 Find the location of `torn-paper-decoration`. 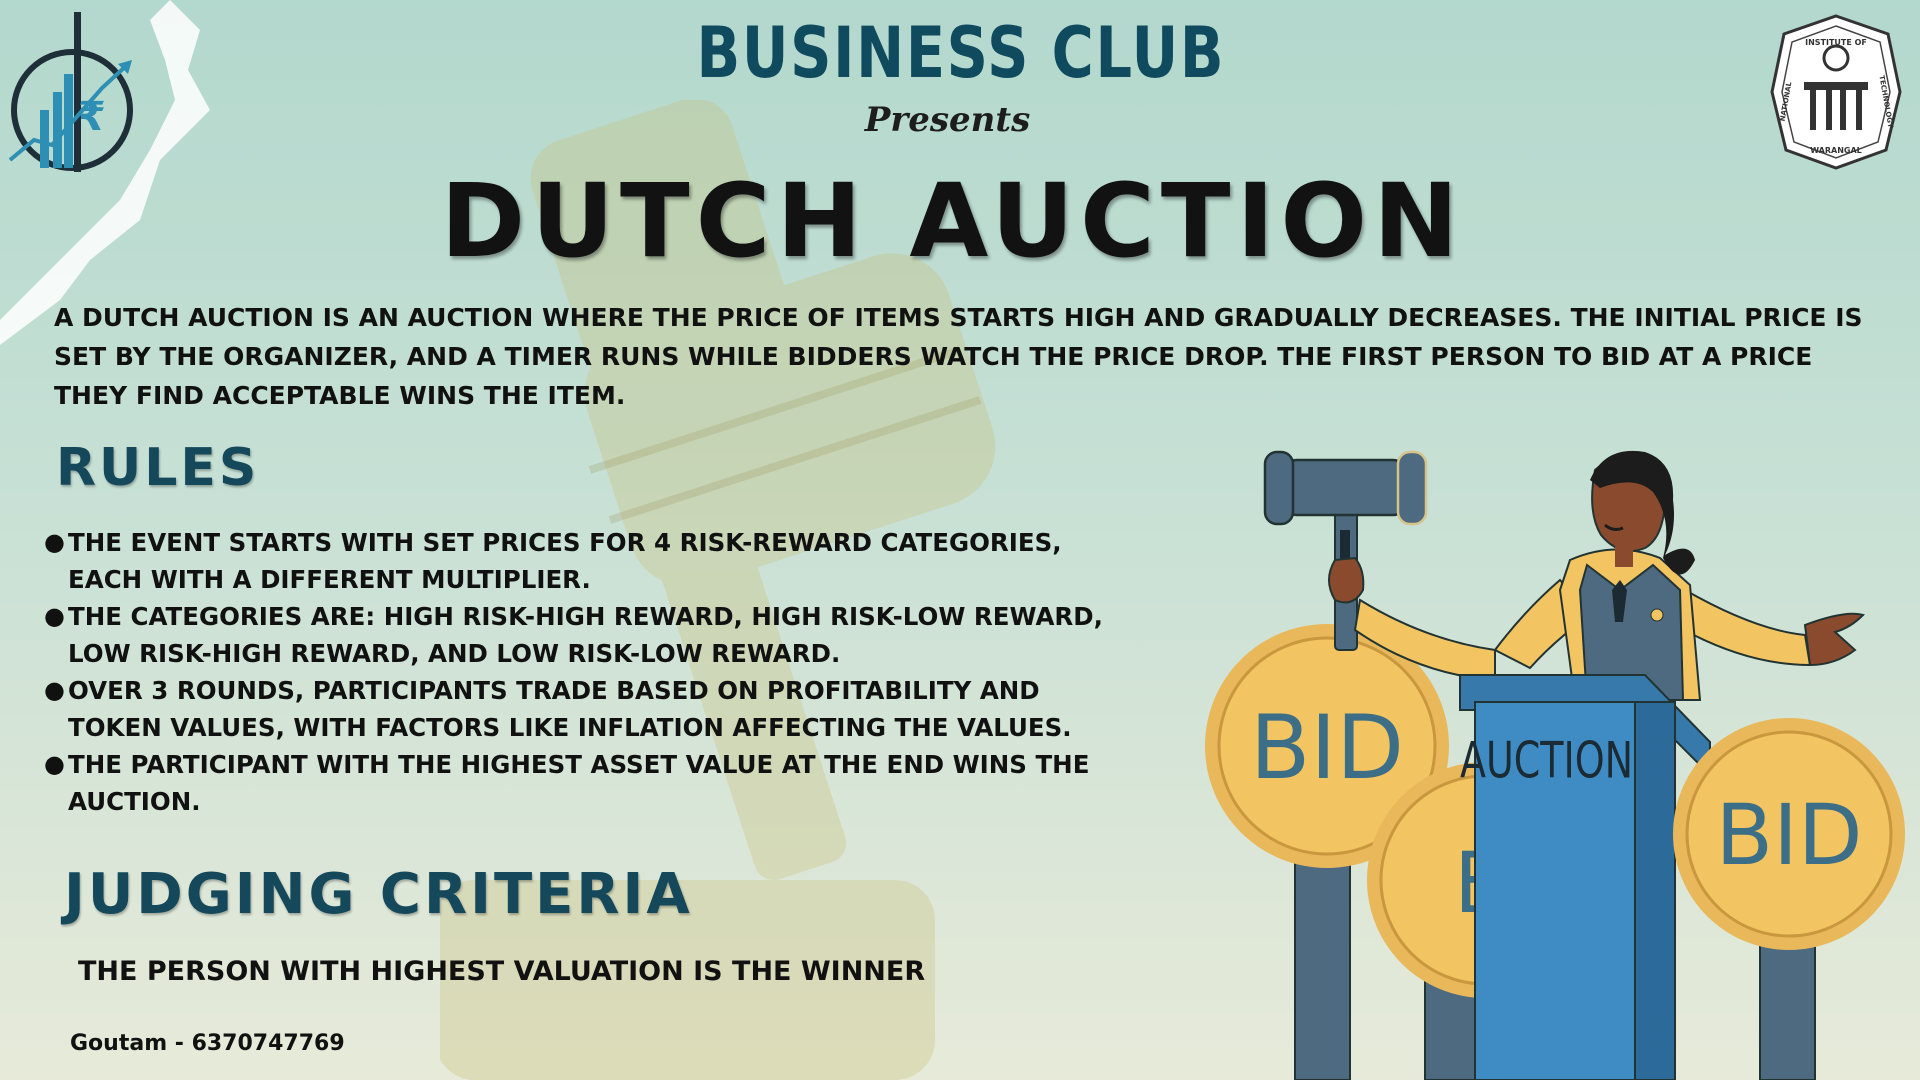

torn-paper-decoration is located at coordinates (105, 172).